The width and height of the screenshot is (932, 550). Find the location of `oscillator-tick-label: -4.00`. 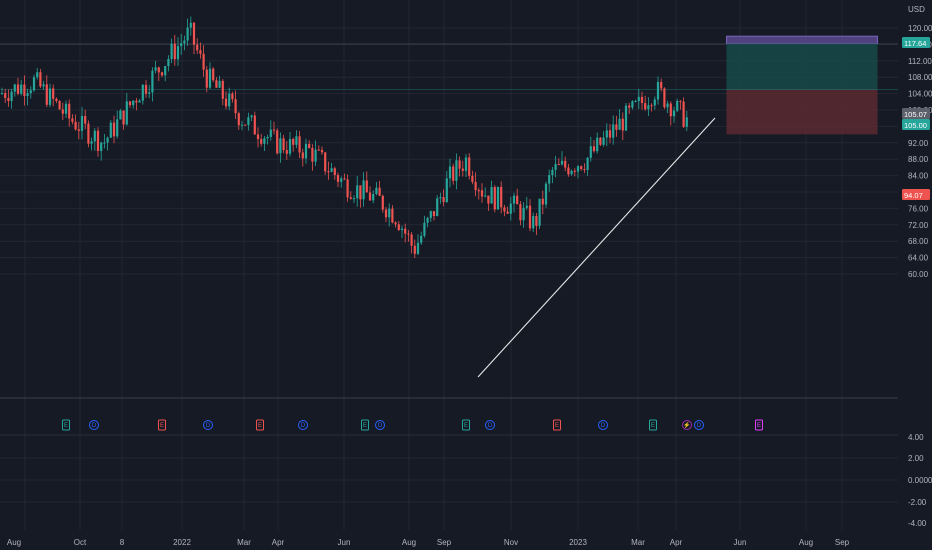

oscillator-tick-label: -4.00 is located at coordinates (917, 523).